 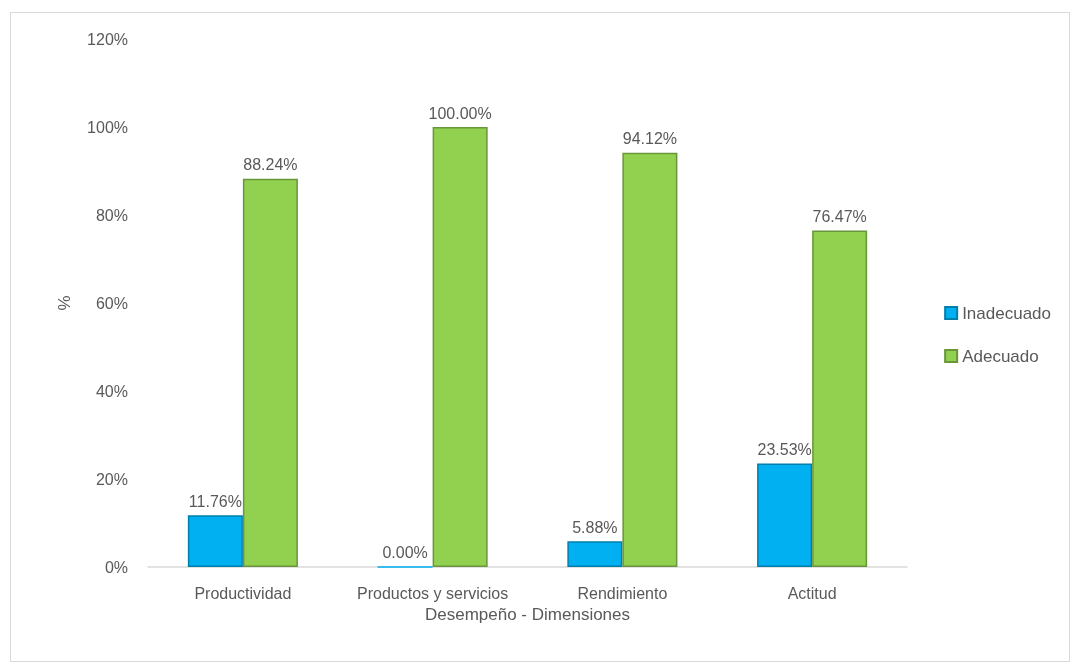 What do you see at coordinates (433, 593) in the screenshot?
I see `x-tick-label: Productos y servicios` at bounding box center [433, 593].